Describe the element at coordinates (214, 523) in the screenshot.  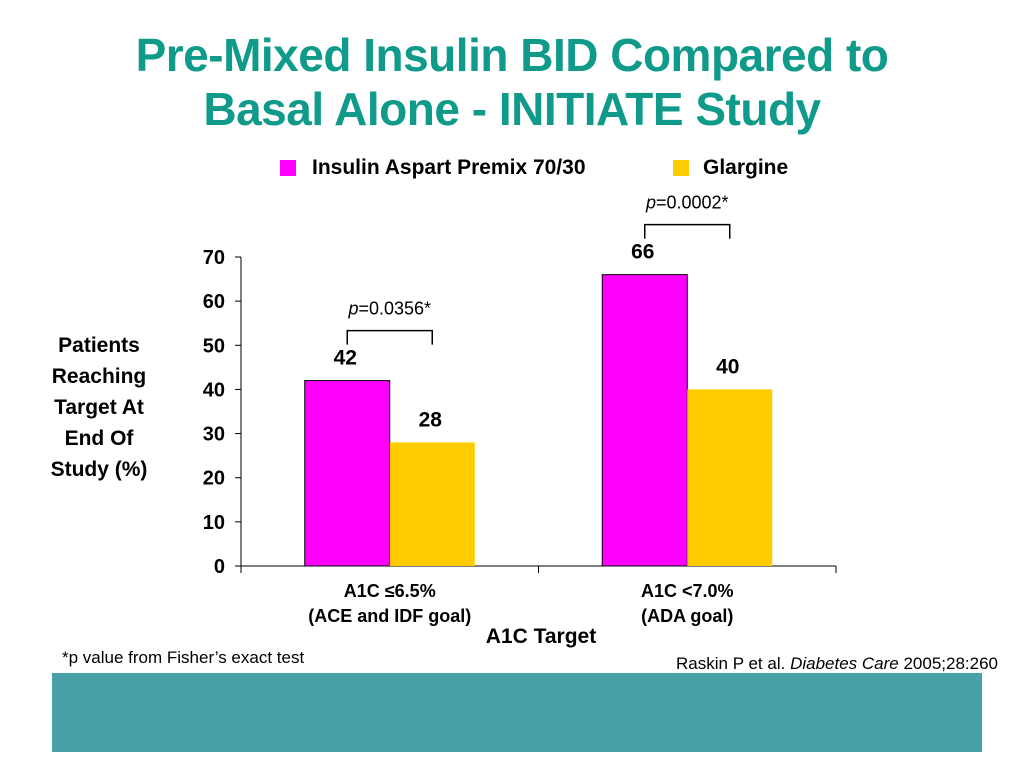
I see `y-tick-label: 10` at that location.